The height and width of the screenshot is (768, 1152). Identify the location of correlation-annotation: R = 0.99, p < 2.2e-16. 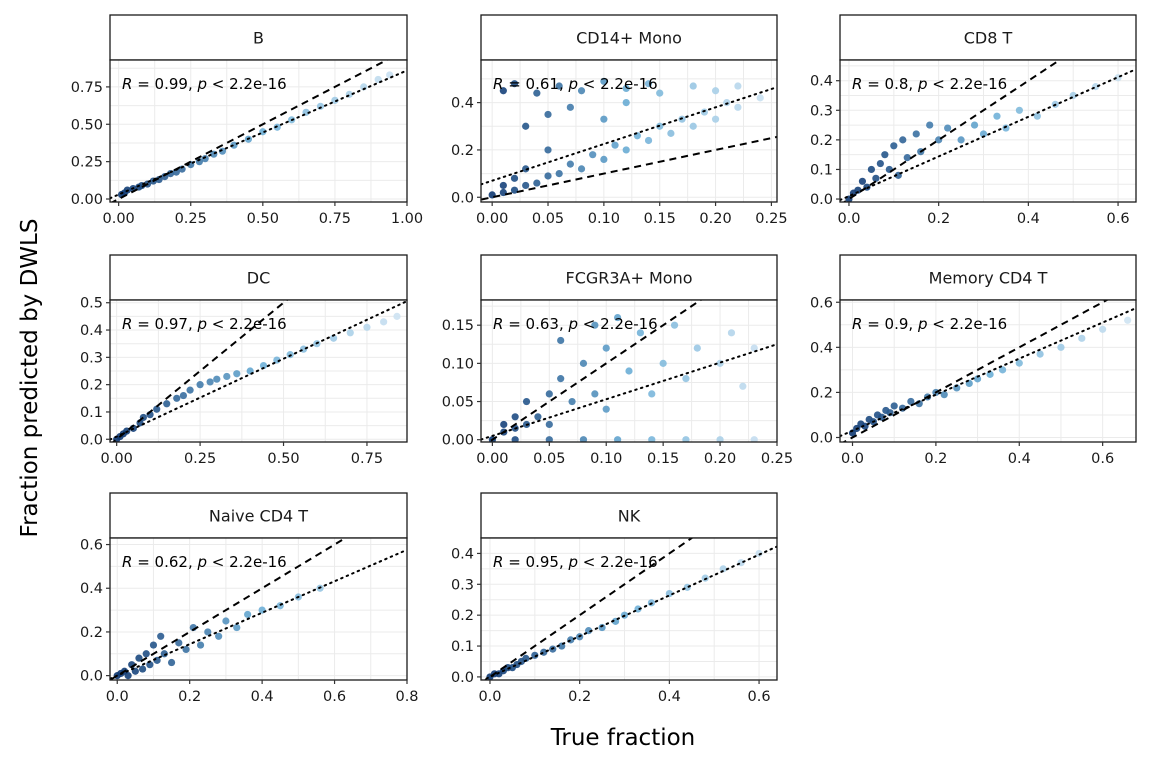
(204, 84).